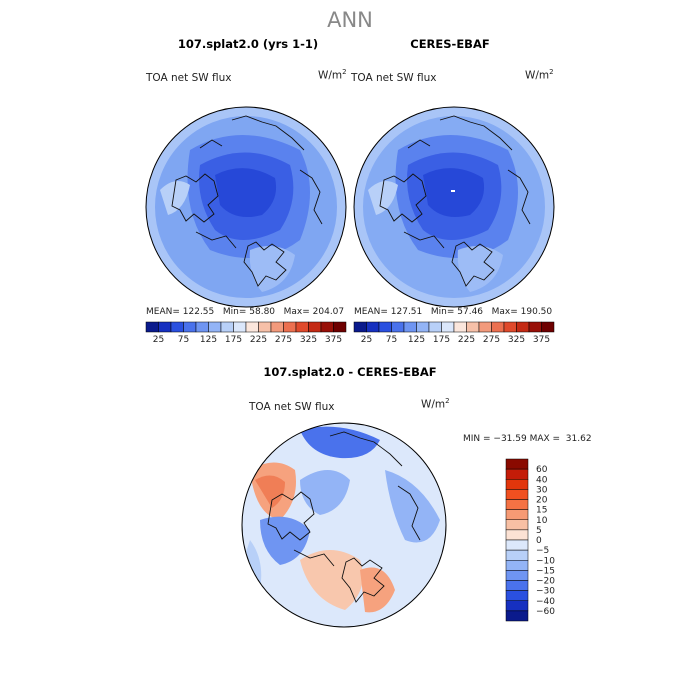 This screenshot has width=700, height=700. What do you see at coordinates (350, 20) in the screenshot?
I see `figure-suptitle: ANN` at bounding box center [350, 20].